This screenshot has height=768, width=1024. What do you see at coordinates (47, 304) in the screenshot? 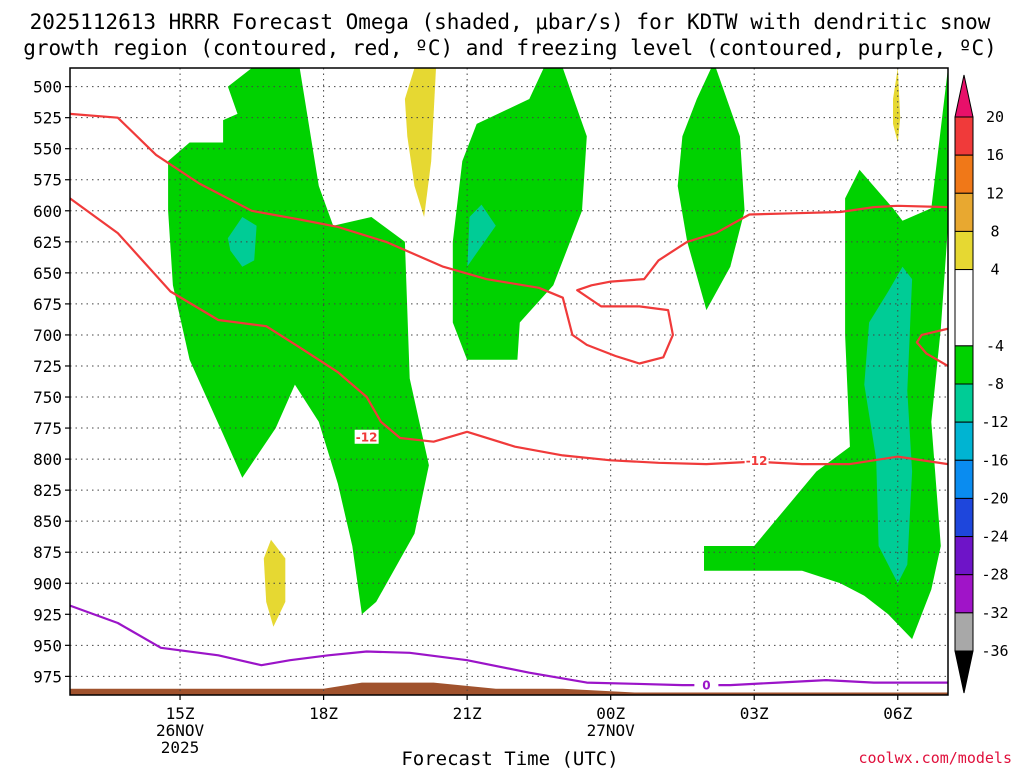
I see `y-tick-label: 675` at bounding box center [47, 304].